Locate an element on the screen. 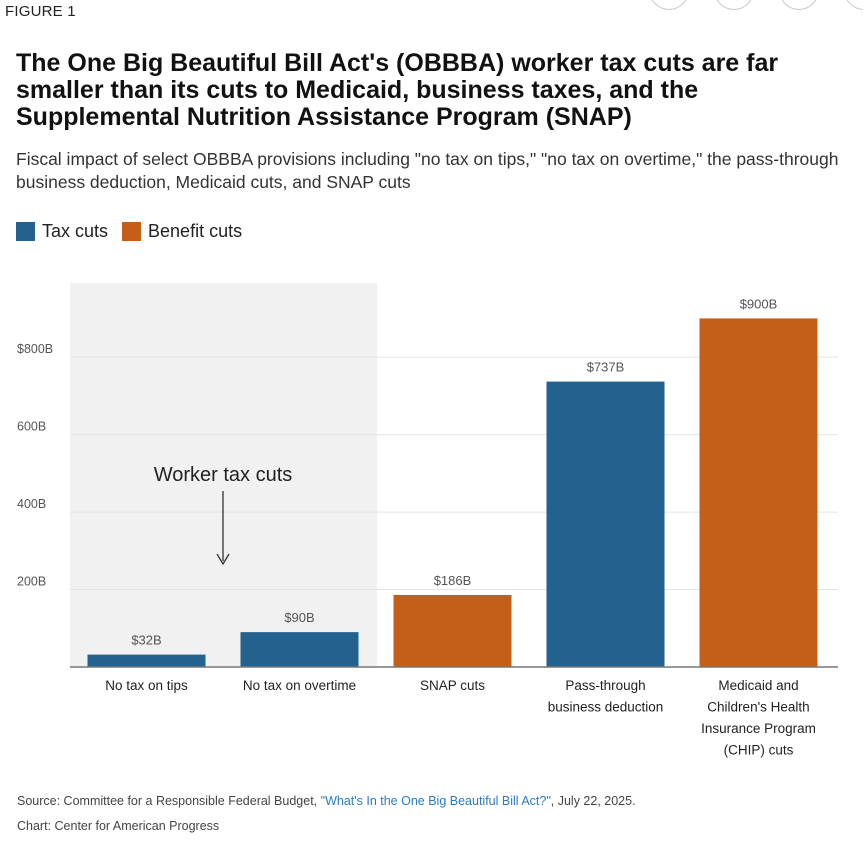 The width and height of the screenshot is (863, 843). y-tick-label: $800B is located at coordinates (35, 349).